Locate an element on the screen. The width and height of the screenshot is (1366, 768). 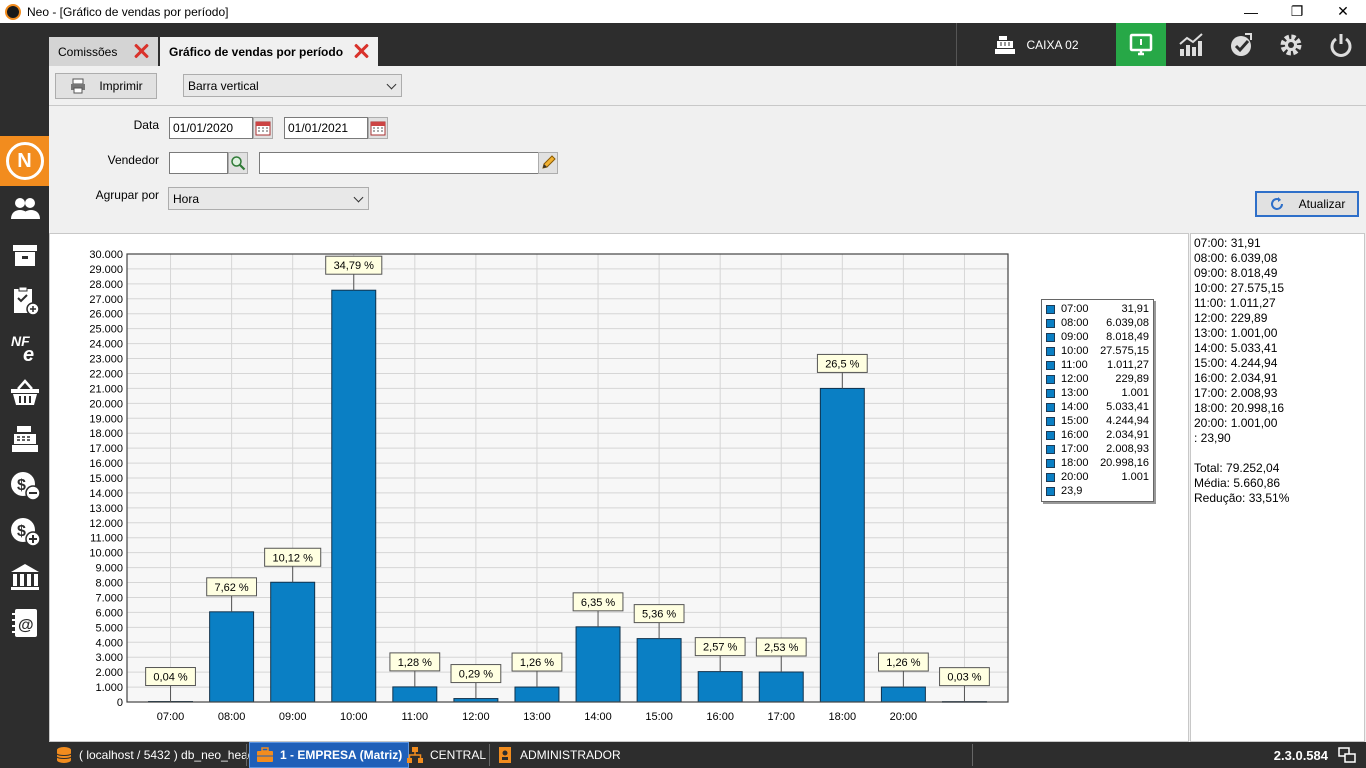
minimize-button: — is located at coordinates (1251, 11).